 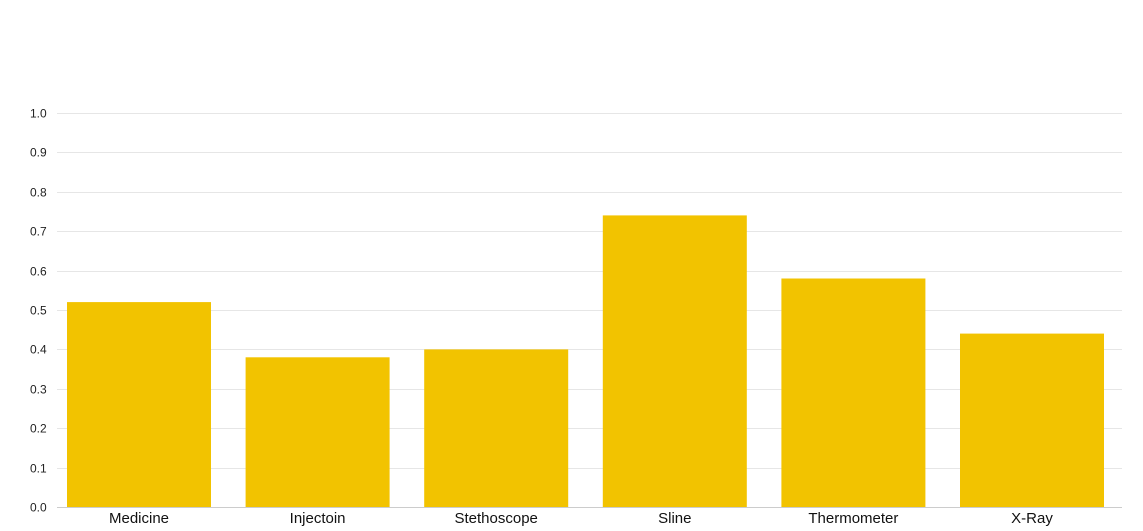 What do you see at coordinates (38, 469) in the screenshot?
I see `y-tick-label: 0.1` at bounding box center [38, 469].